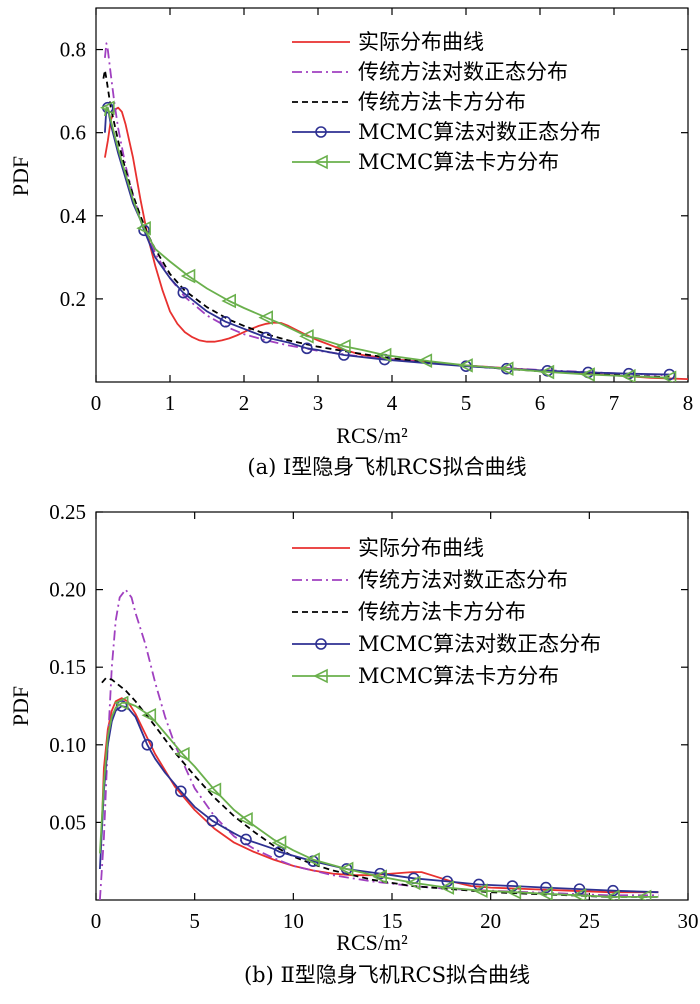 The width and height of the screenshot is (700, 1004). What do you see at coordinates (458, 162) in the screenshot?
I see `chart-a-legend-label-4: MCMC算法卡方分布` at bounding box center [458, 162].